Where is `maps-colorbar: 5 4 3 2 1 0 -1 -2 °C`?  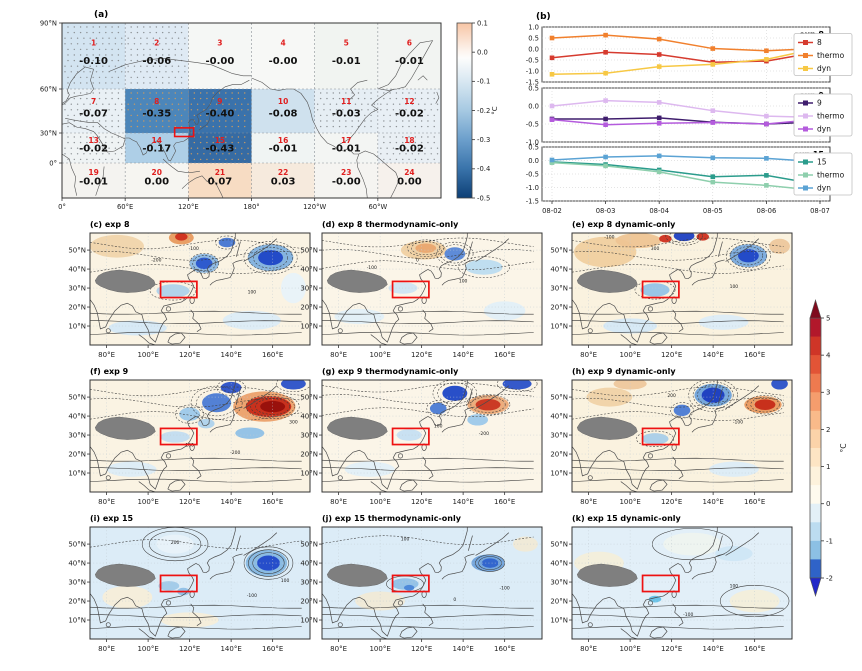
maps-colorbar: 5 4 3 2 1 0 -1 -2 °C is located at coordinates (828, 448).